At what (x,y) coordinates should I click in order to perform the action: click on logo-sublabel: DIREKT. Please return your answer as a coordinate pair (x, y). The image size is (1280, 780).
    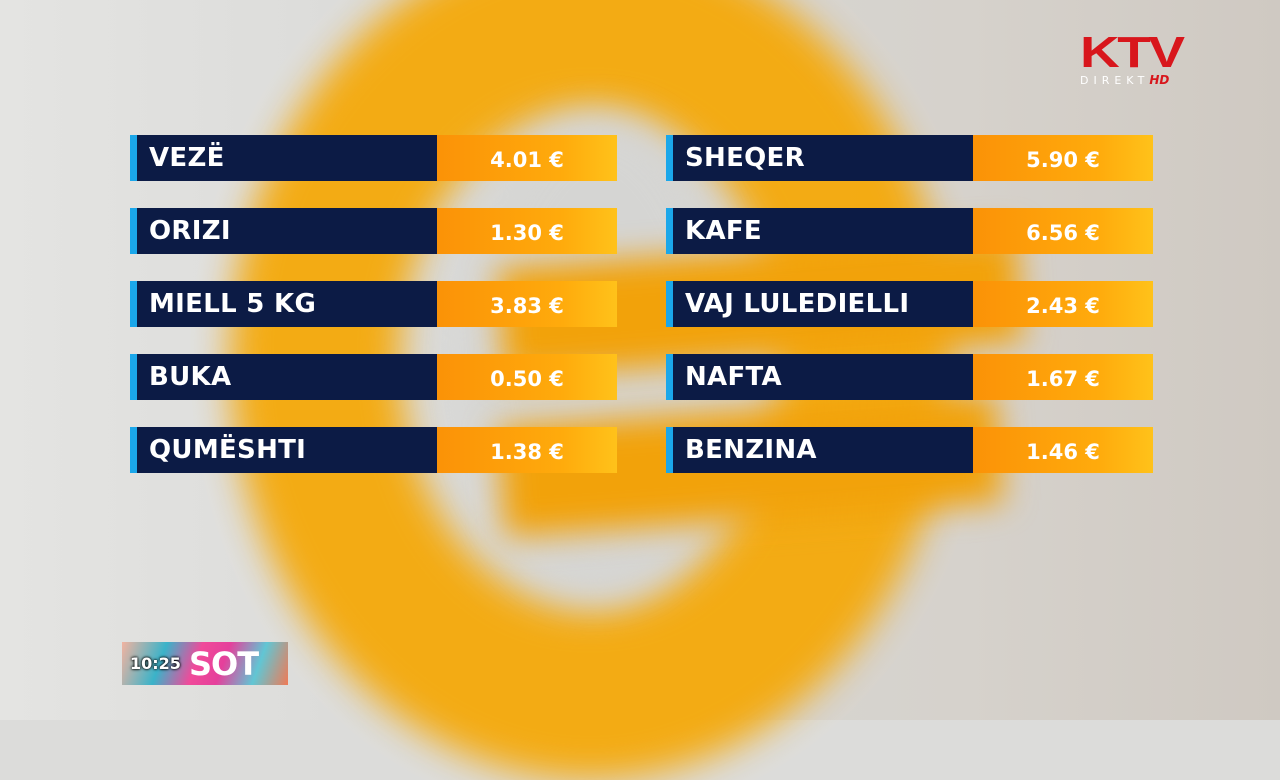
    Looking at the image, I should click on (1115, 80).